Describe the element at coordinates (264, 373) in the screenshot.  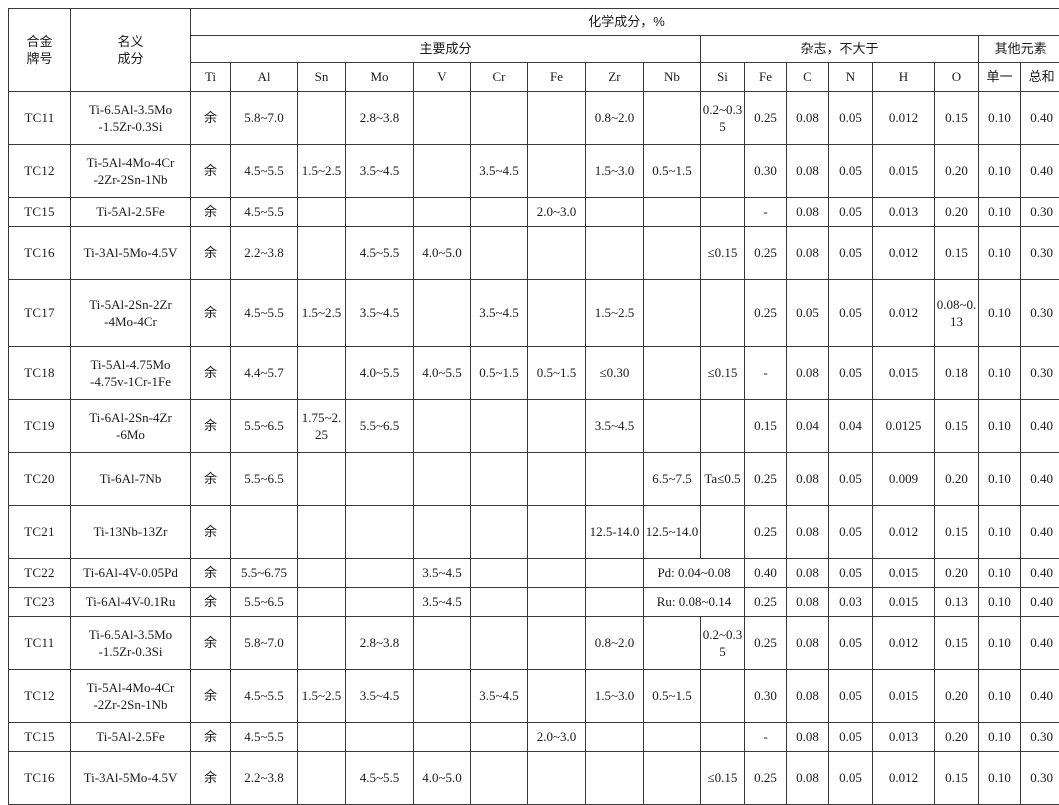
I see `cell-al: 4.4~5.7` at that location.